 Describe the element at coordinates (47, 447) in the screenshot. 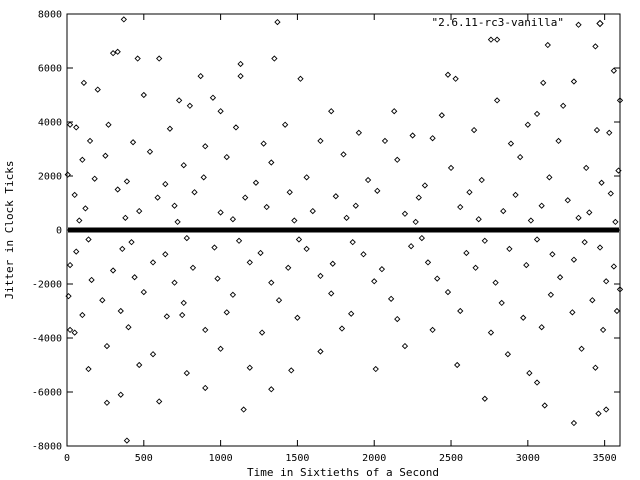

I see `y-tick-label: -8000` at that location.